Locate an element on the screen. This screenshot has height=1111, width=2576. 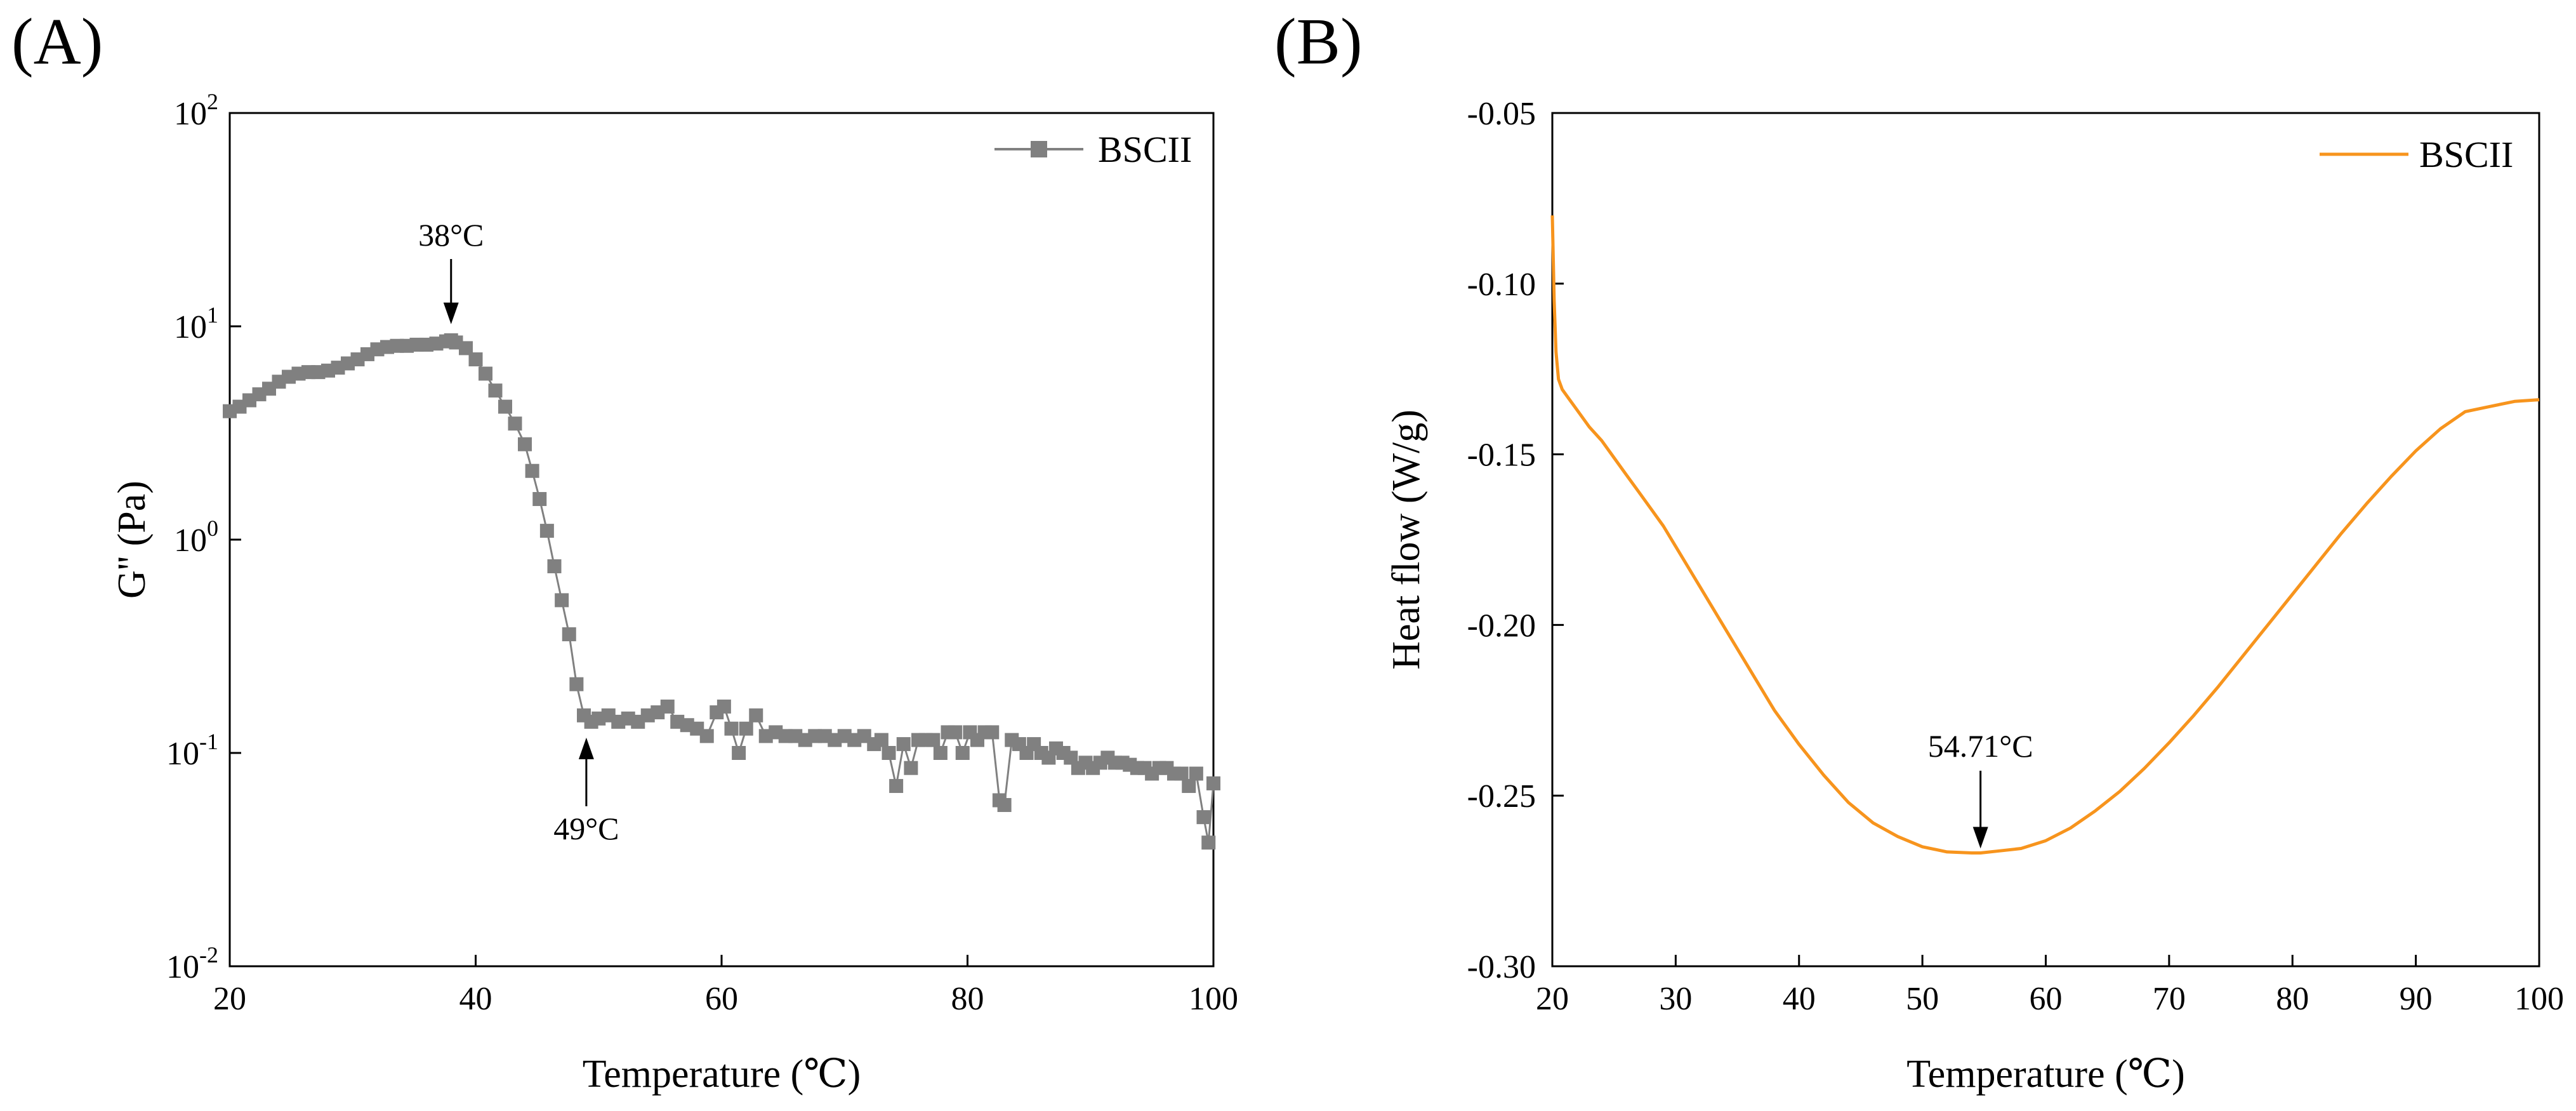
x-tick-label: 90 is located at coordinates (2416, 999).